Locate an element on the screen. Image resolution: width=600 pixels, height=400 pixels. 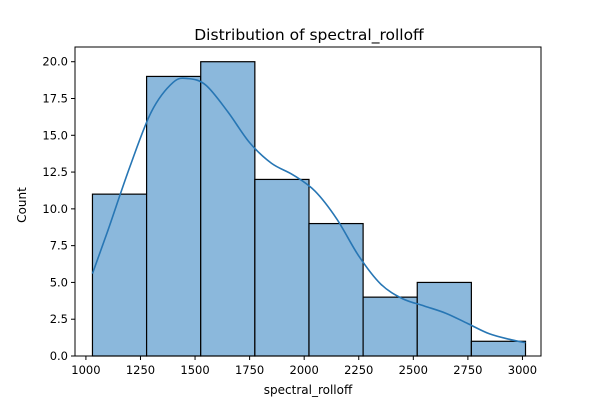
y-tick-label: 5.0 is located at coordinates (59, 282).